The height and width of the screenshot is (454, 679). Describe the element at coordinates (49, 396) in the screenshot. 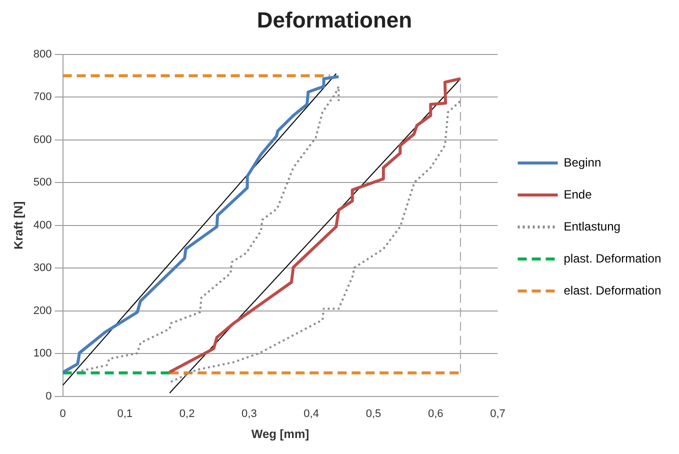

I see `y-tick-label: 0` at that location.